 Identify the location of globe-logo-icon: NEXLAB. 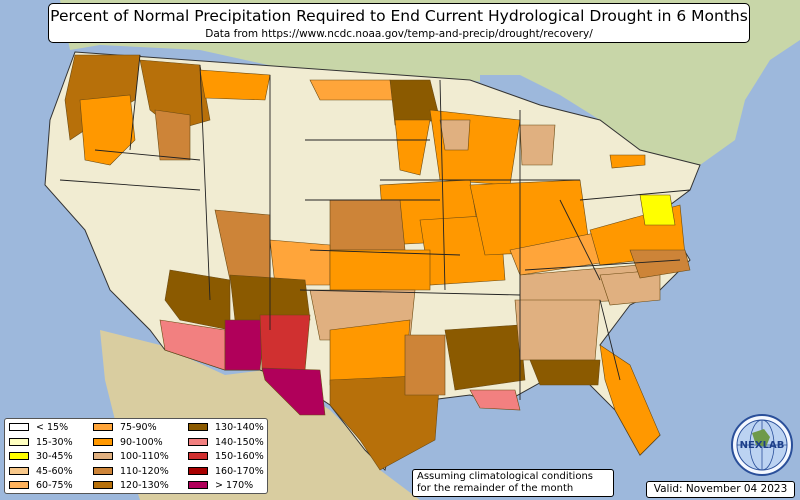
(762, 445).